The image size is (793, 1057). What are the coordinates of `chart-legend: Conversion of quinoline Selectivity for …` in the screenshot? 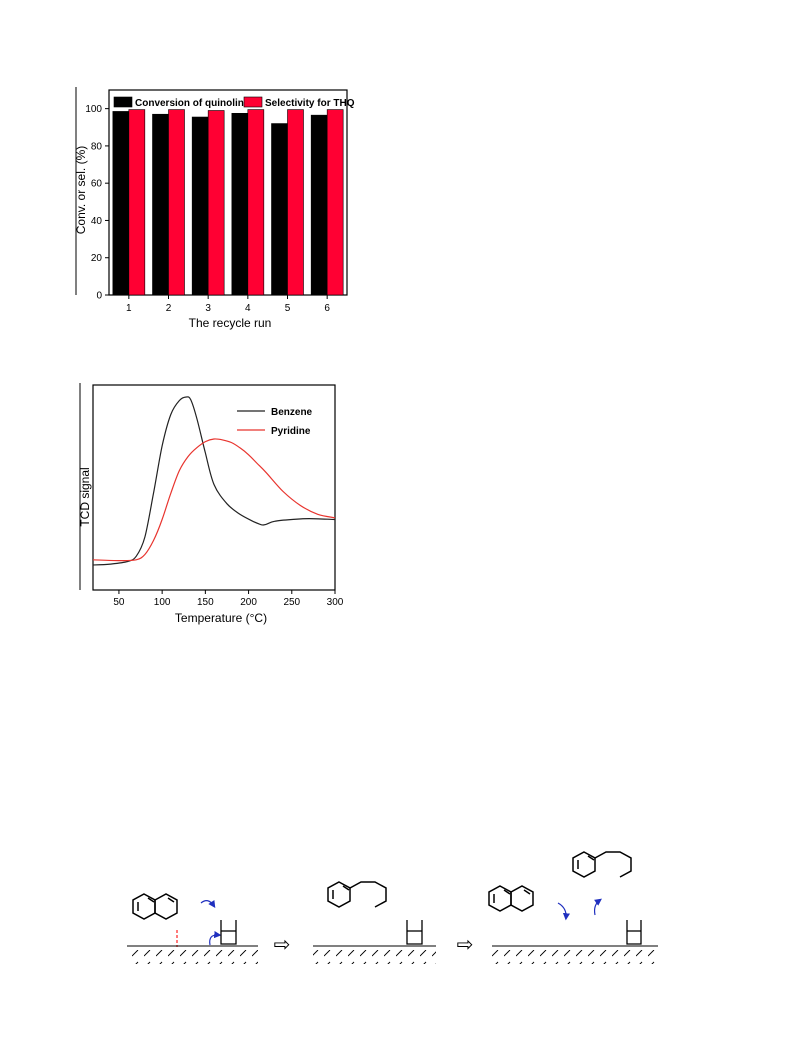 It's located at (234, 102).